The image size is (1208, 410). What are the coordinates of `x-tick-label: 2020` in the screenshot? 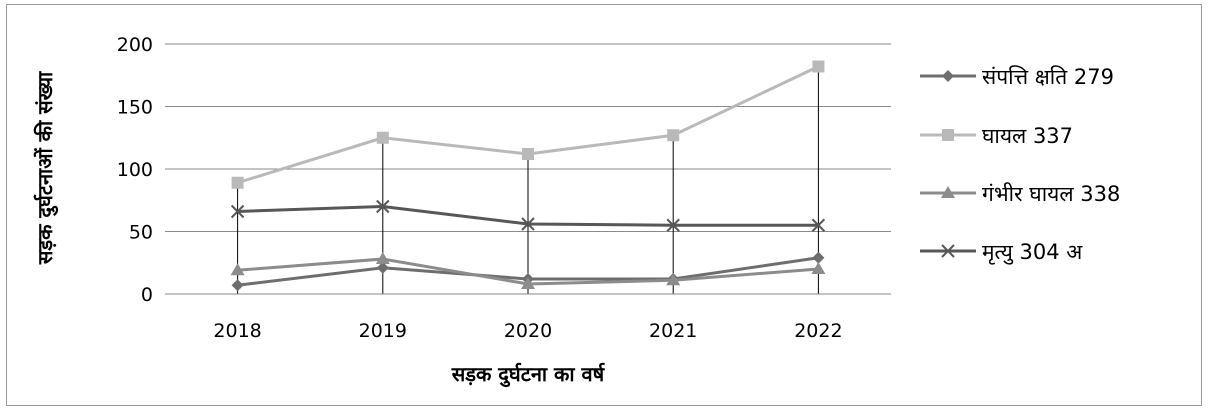 It's located at (528, 331).